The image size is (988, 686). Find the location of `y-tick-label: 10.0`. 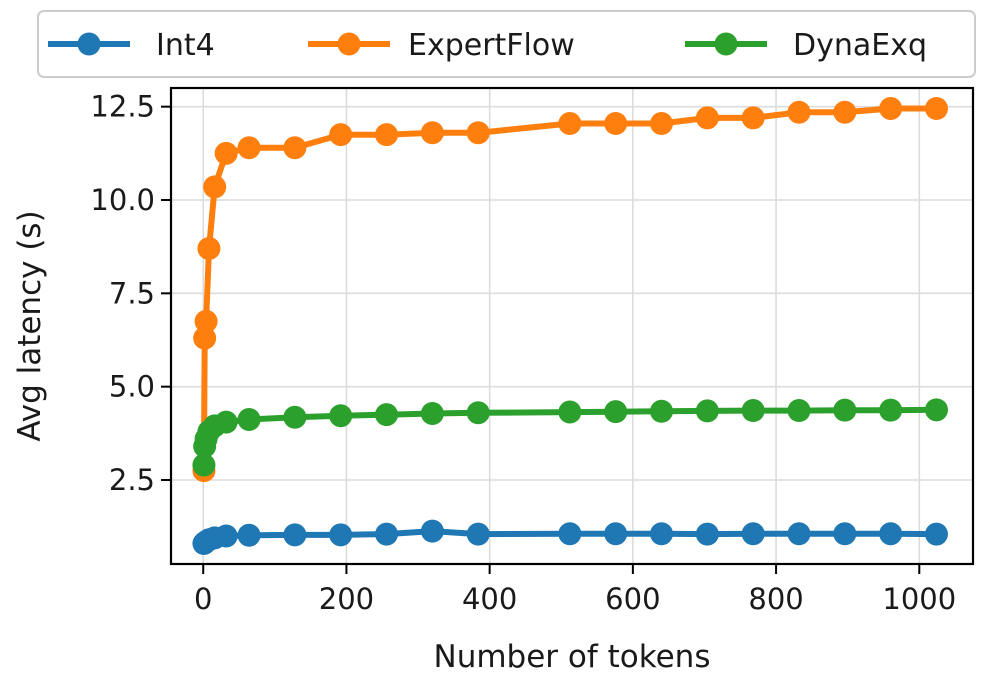

y-tick-label: 10.0 is located at coordinates (122, 200).